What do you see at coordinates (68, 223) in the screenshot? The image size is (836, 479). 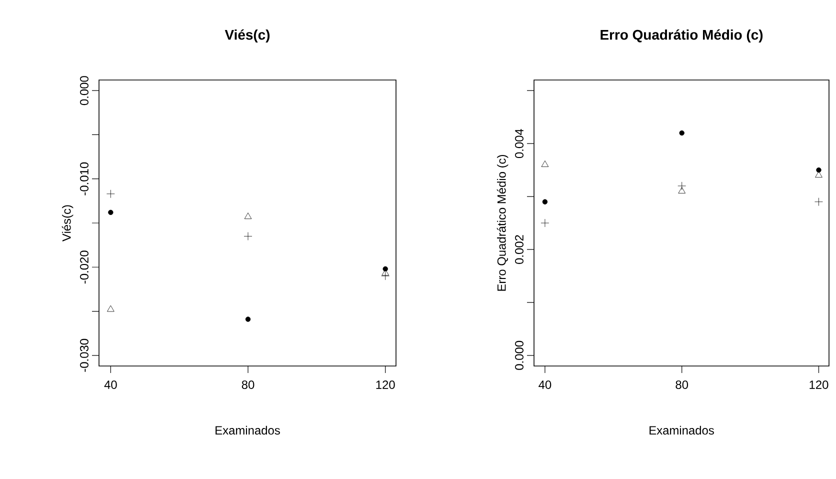 I see `y-axis-title: Viés(c)` at bounding box center [68, 223].